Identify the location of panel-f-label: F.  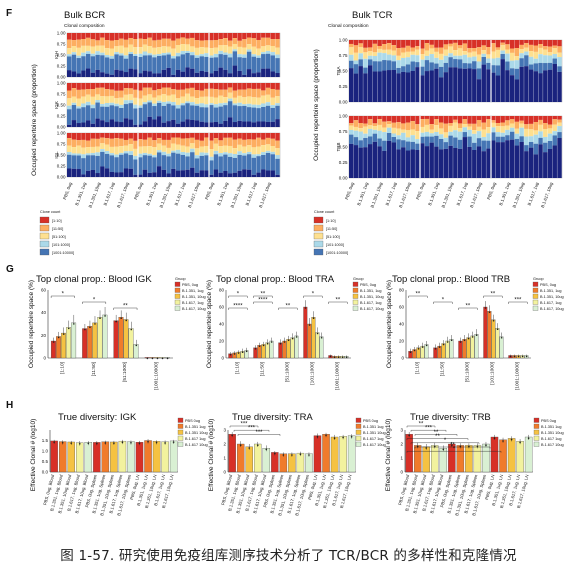
(9, 13).